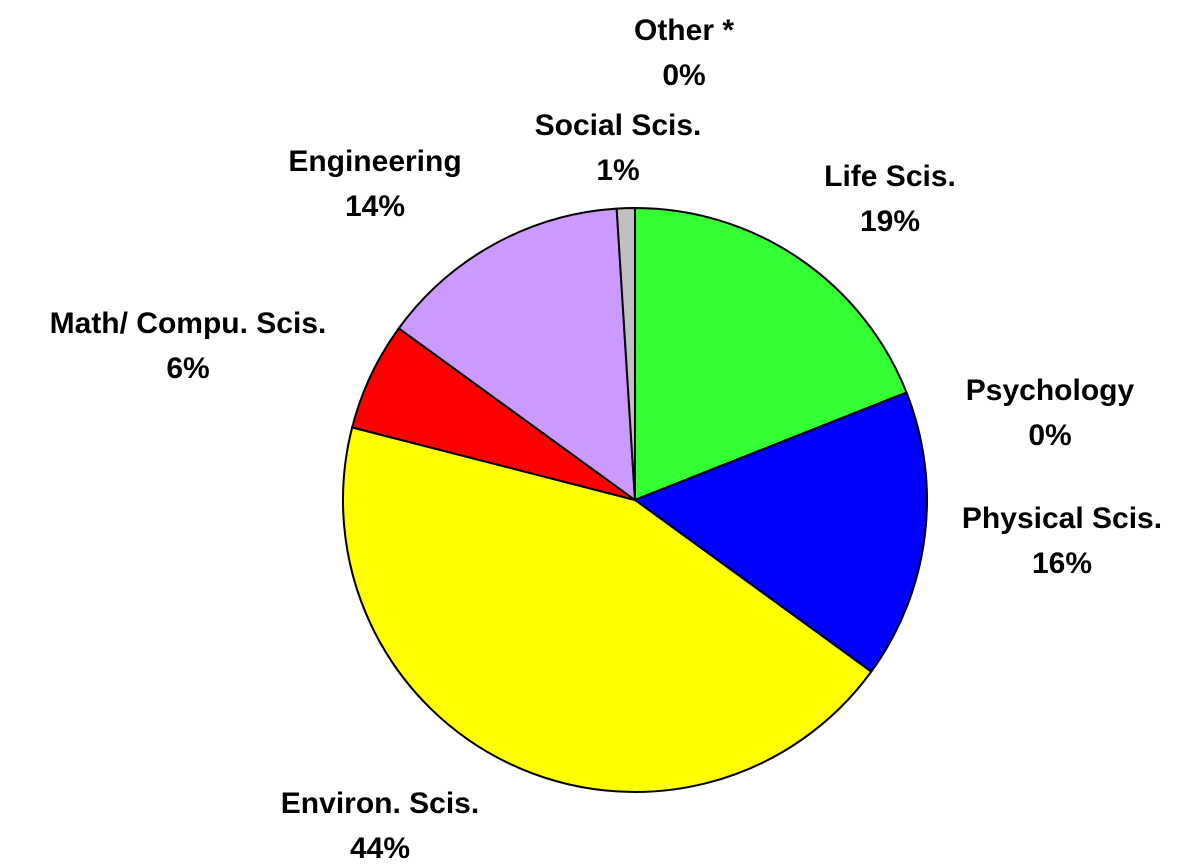 The width and height of the screenshot is (1191, 868). What do you see at coordinates (1062, 563) in the screenshot?
I see `slice-value-label: 16%` at bounding box center [1062, 563].